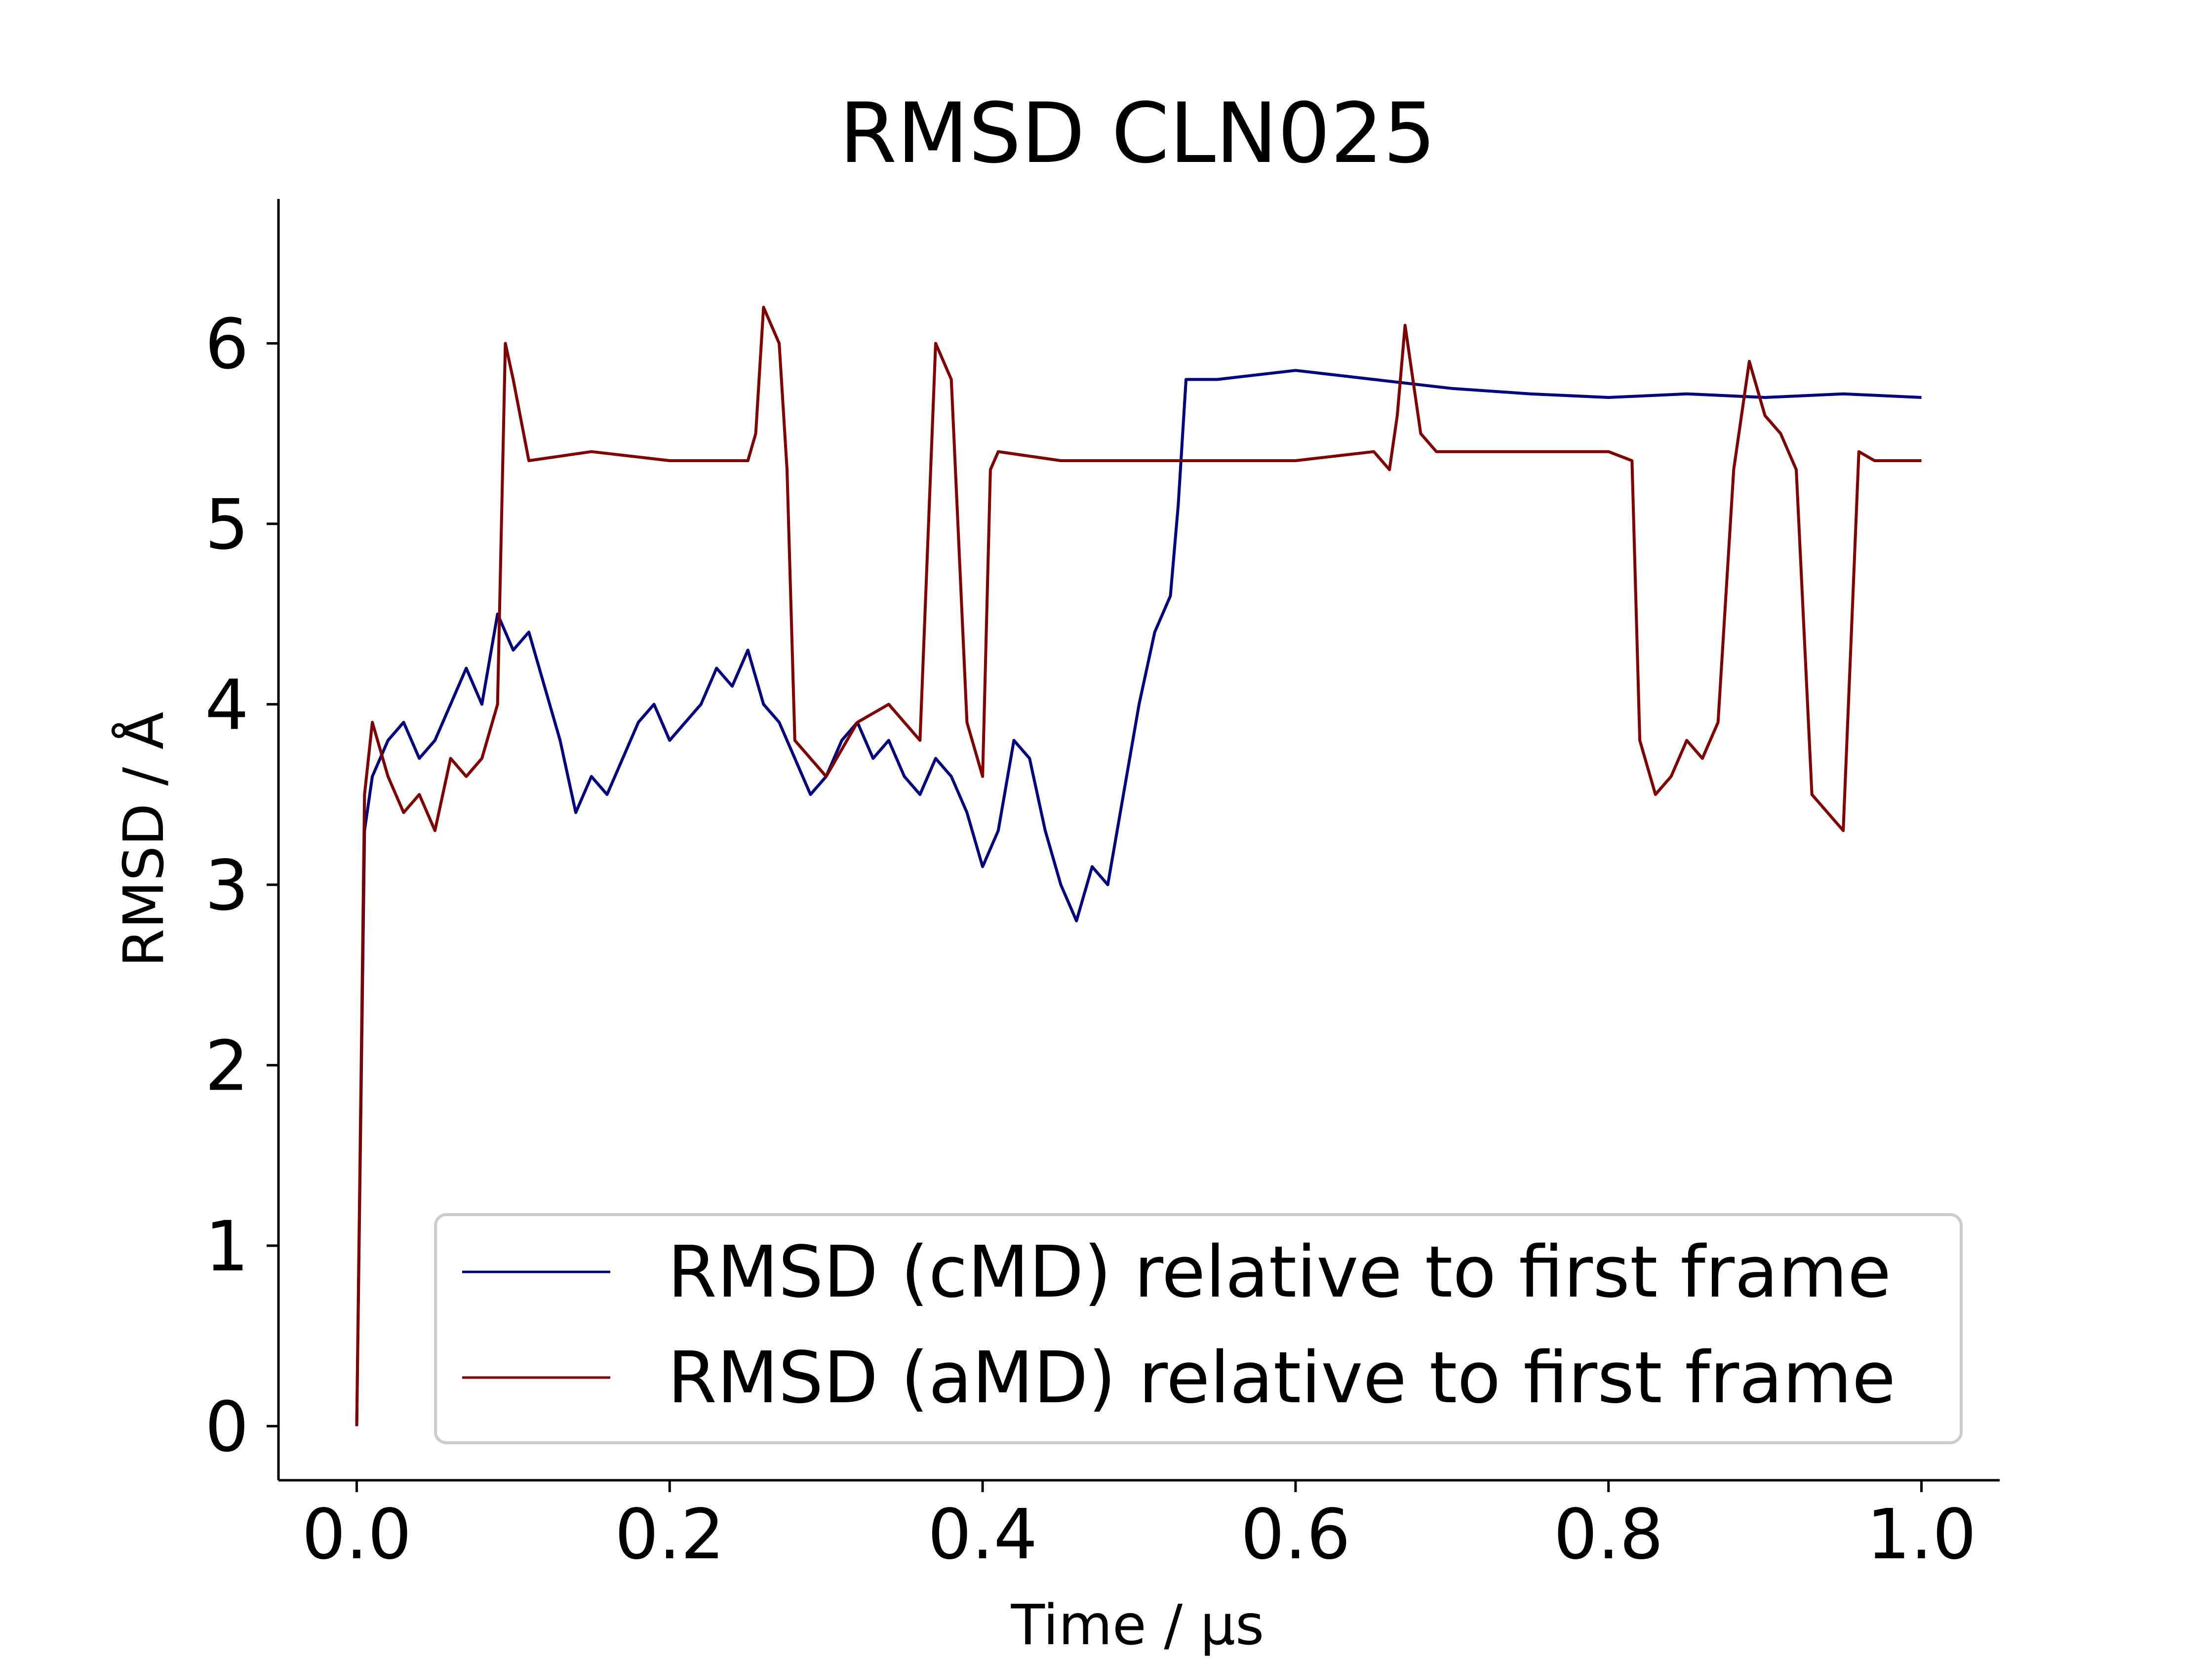  Describe the element at coordinates (227, 705) in the screenshot. I see `y-tick-label: 4` at that location.